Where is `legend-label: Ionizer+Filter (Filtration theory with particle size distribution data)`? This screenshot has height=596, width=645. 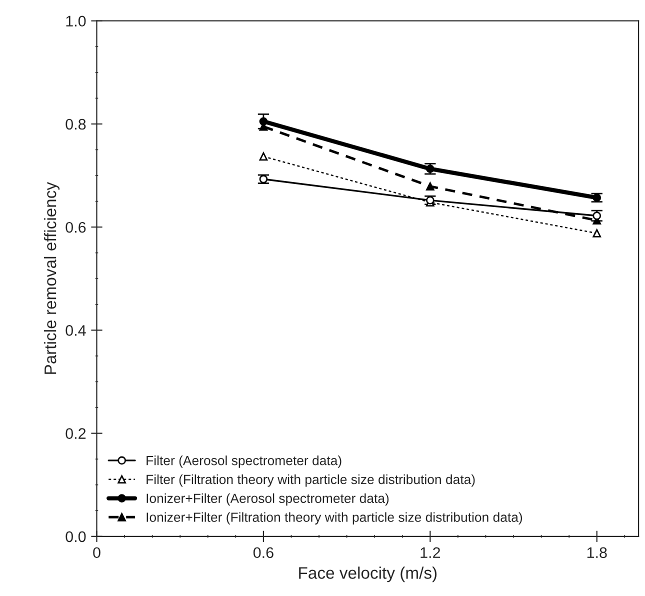
legend-label: Ionizer+Filter (Filtration theory with particle size distribution data) is located at coordinates (334, 518).